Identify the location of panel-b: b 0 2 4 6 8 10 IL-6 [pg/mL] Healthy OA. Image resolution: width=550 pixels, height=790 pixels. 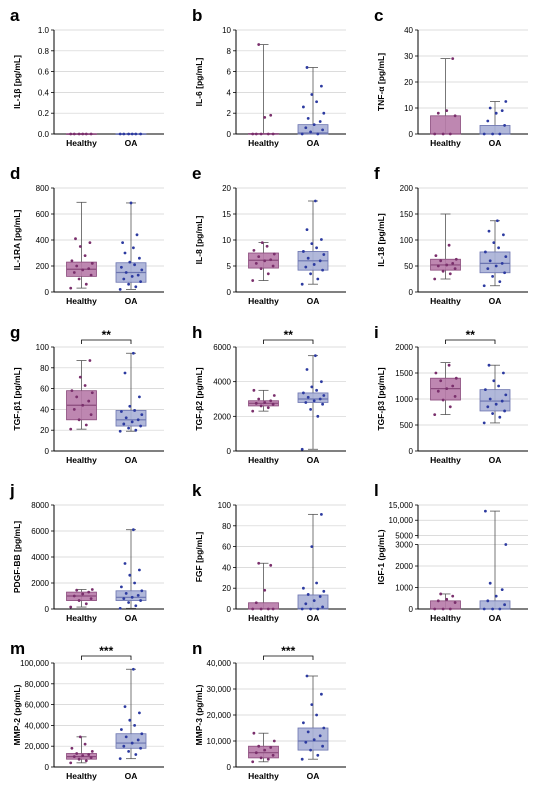
(269, 77).